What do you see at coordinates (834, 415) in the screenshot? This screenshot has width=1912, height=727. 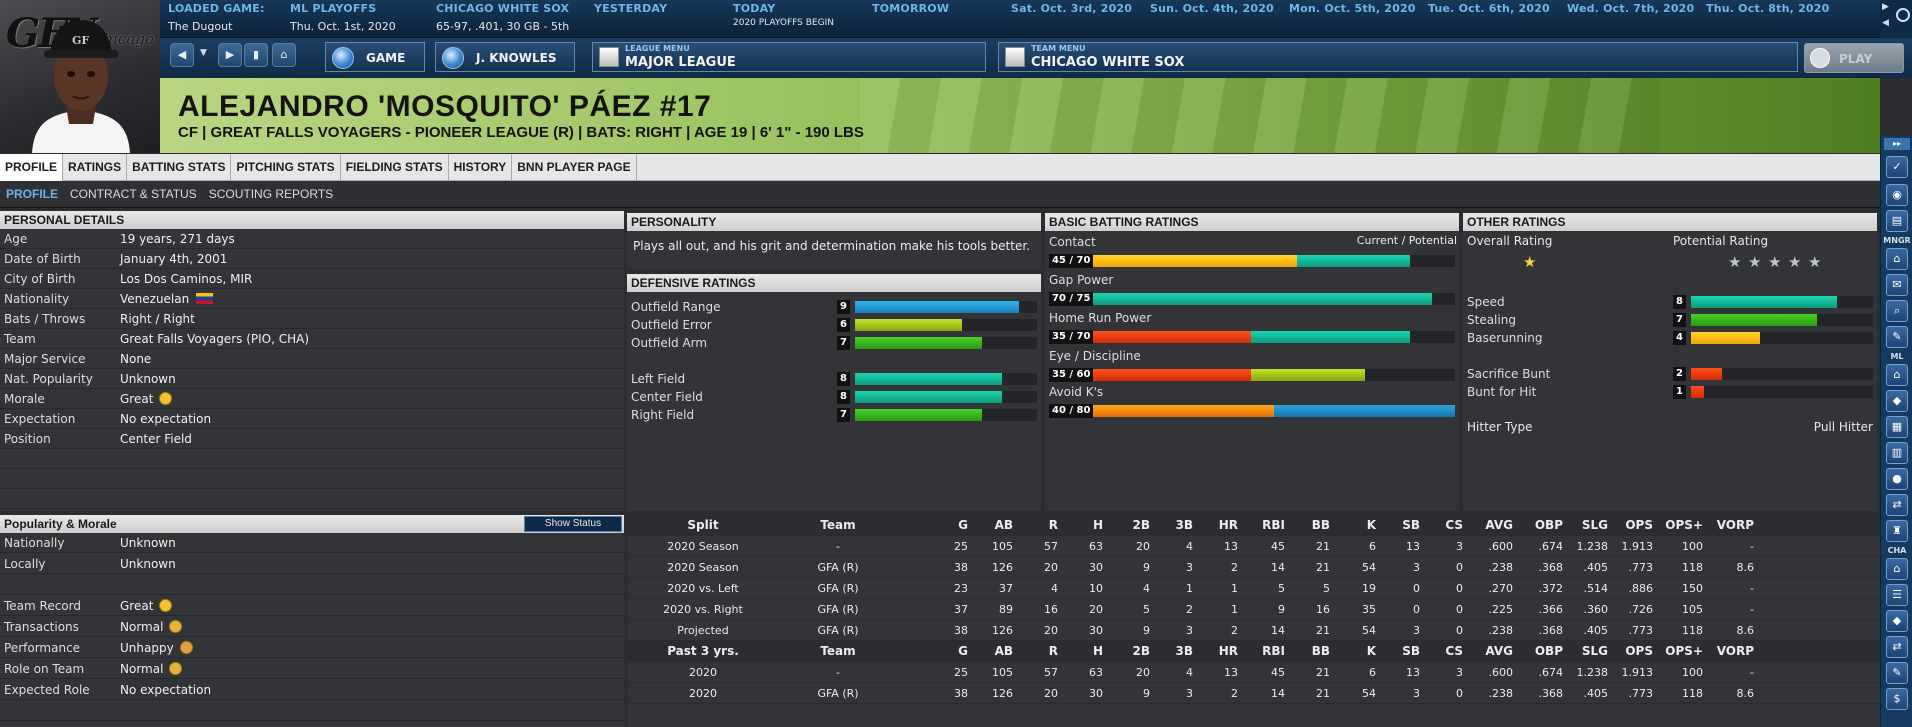 I see `defensive-rating-row: Right Field 7` at bounding box center [834, 415].